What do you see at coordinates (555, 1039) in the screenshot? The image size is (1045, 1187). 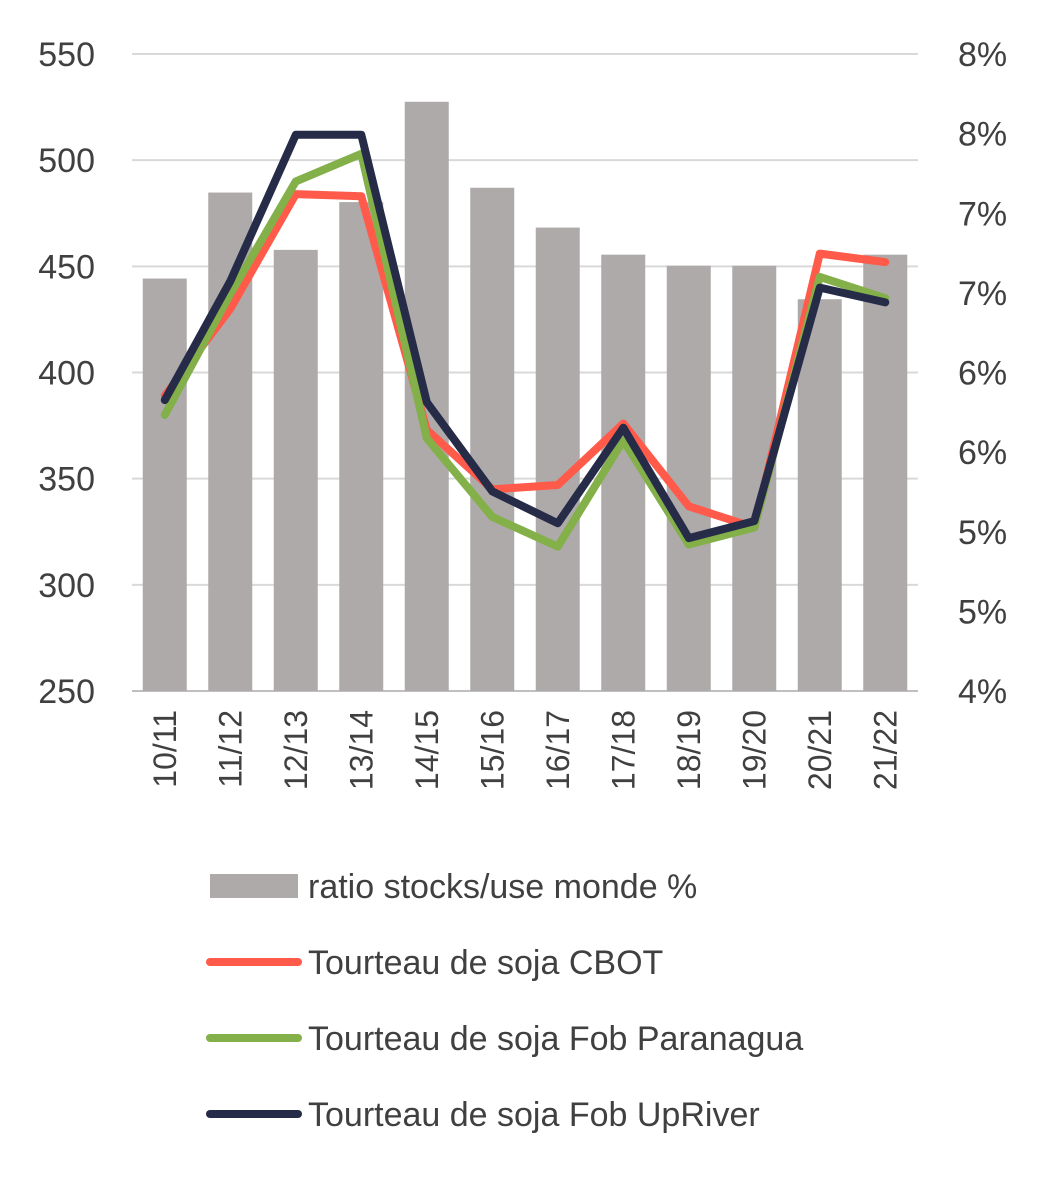 I see `legend-label-series-2: Tourteau de soja Fob Paranagua` at bounding box center [555, 1039].